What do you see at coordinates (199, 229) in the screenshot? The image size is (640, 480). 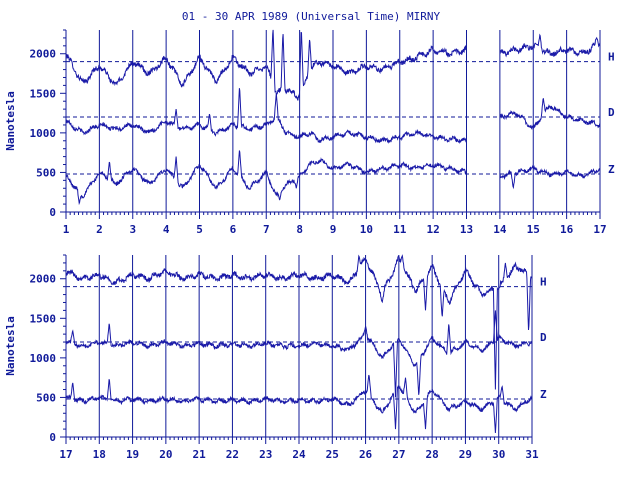 I see `x-tick-label: 5` at bounding box center [199, 229].